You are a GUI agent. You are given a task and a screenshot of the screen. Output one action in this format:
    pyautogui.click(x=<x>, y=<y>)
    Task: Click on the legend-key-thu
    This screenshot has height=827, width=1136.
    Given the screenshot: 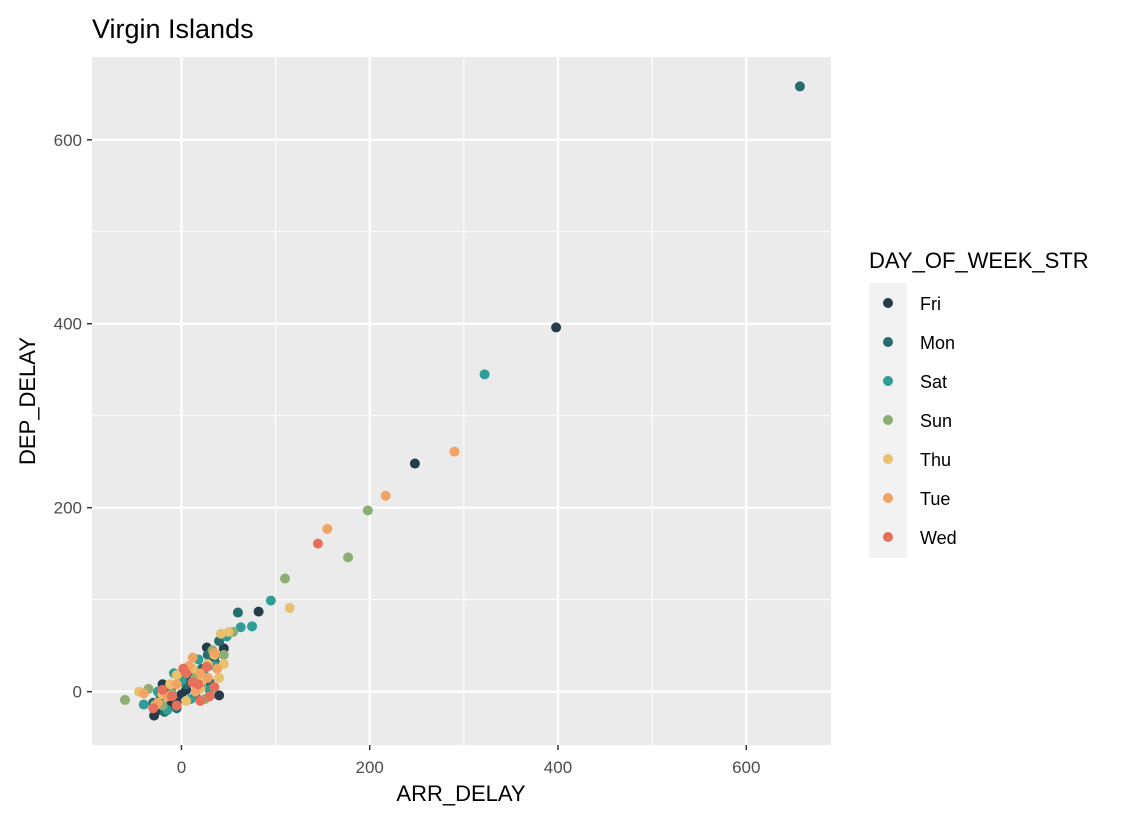 What is the action you would take?
    pyautogui.click(x=888, y=459)
    